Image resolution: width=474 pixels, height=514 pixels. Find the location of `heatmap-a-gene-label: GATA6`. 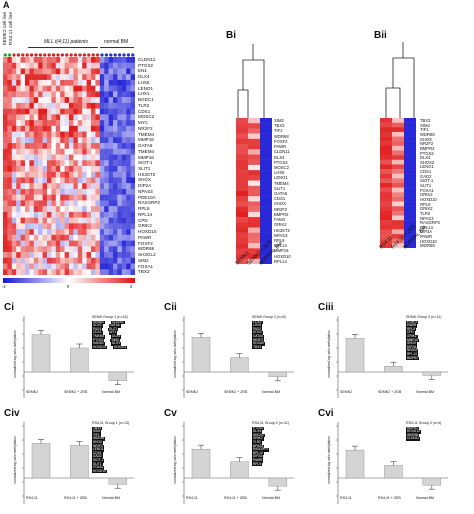

heatmap-a-gene-label: GATA6 is located at coordinates (145, 146).